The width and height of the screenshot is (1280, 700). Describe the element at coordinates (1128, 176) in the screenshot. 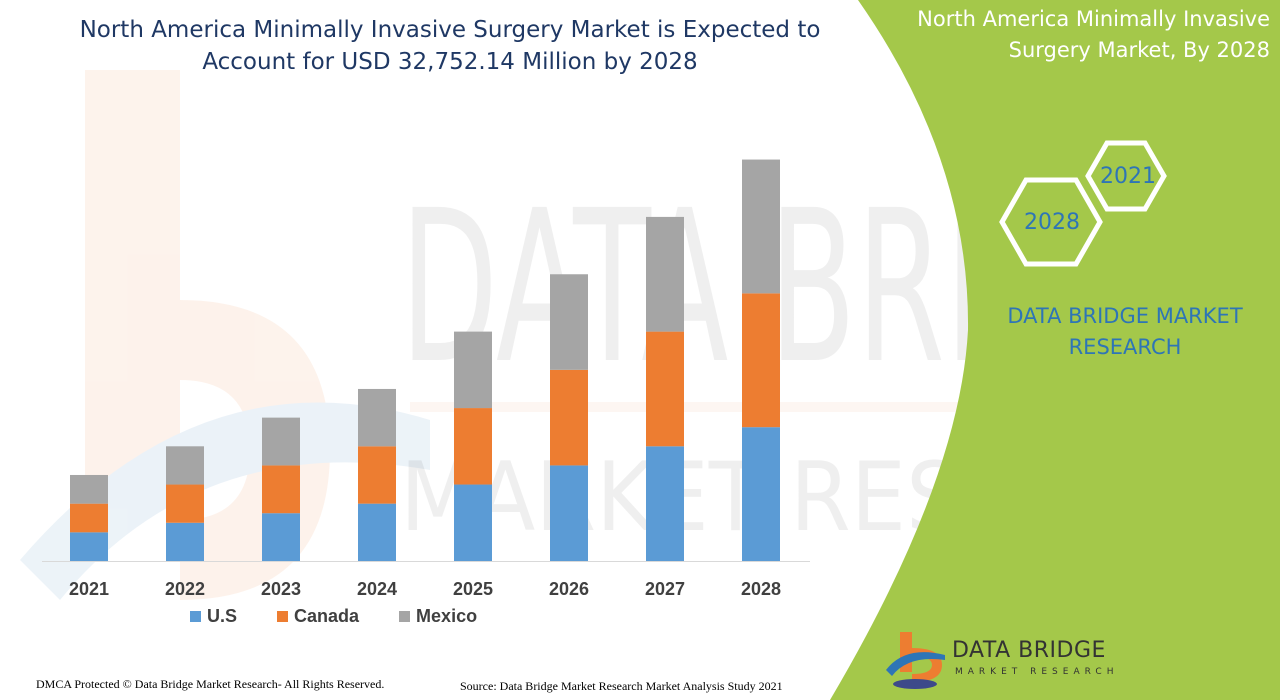

I see `hex-year-2021-label: 2021` at that location.